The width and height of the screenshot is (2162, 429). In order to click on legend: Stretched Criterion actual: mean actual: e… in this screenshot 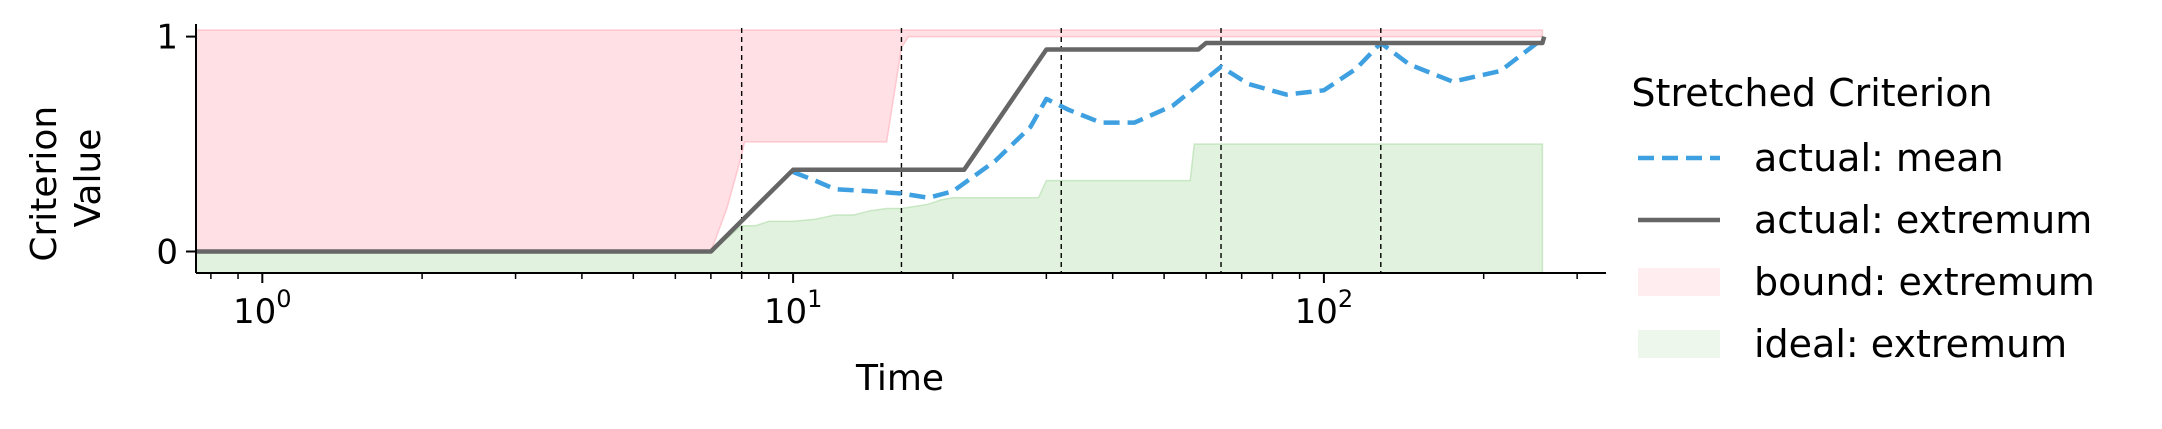, I will do `click(1863, 218)`.